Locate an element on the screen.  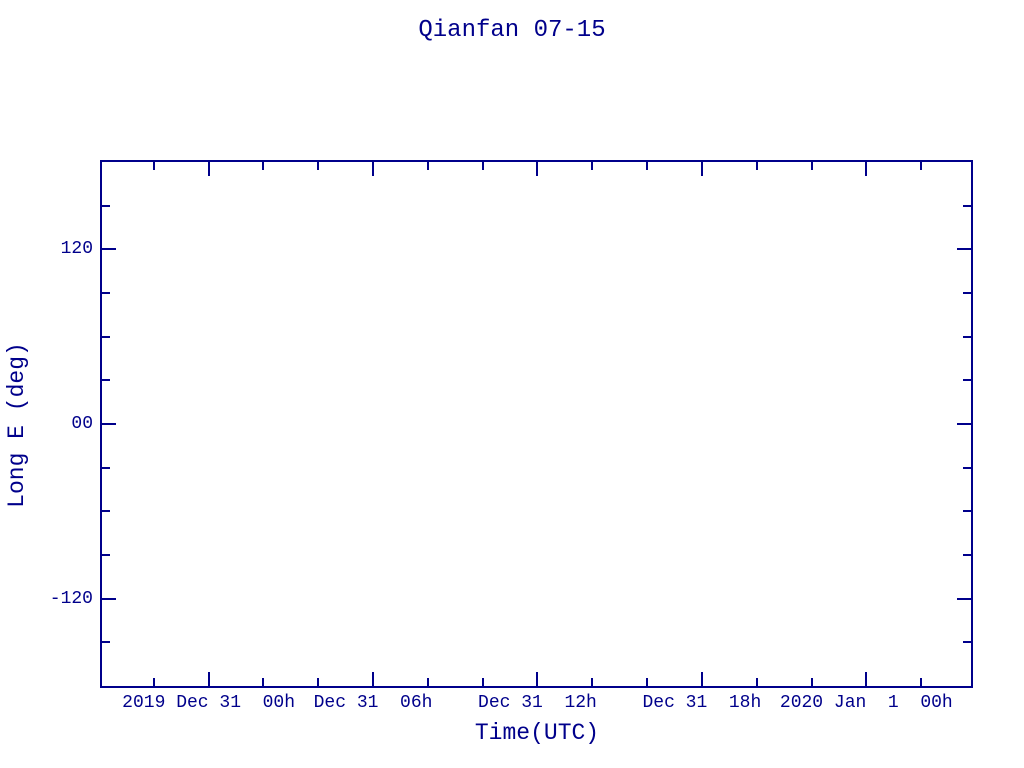
y-tick-label: -120 is located at coordinates (71, 598).